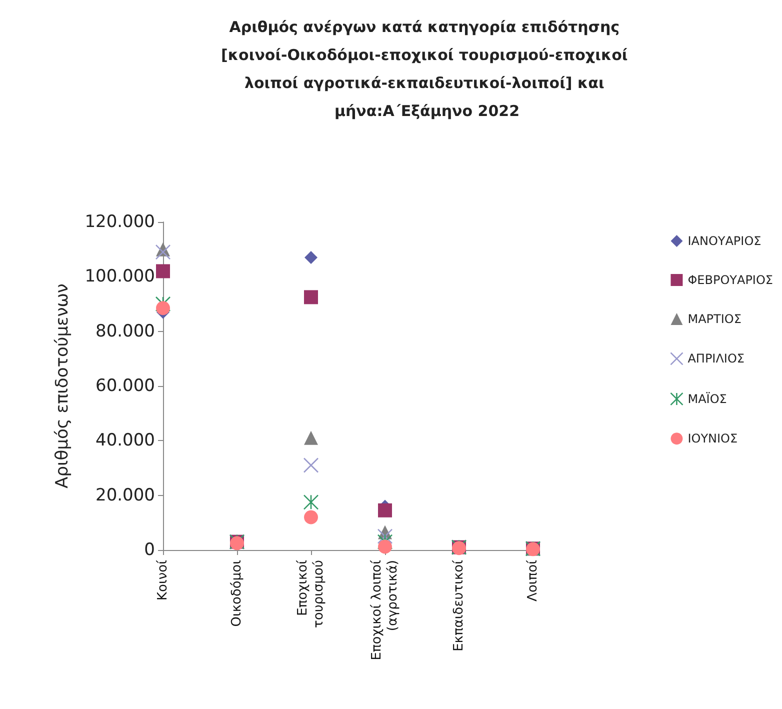  What do you see at coordinates (459, 605) in the screenshot?
I see `x-tick-label: Εκπαιδευτικοί` at bounding box center [459, 605].